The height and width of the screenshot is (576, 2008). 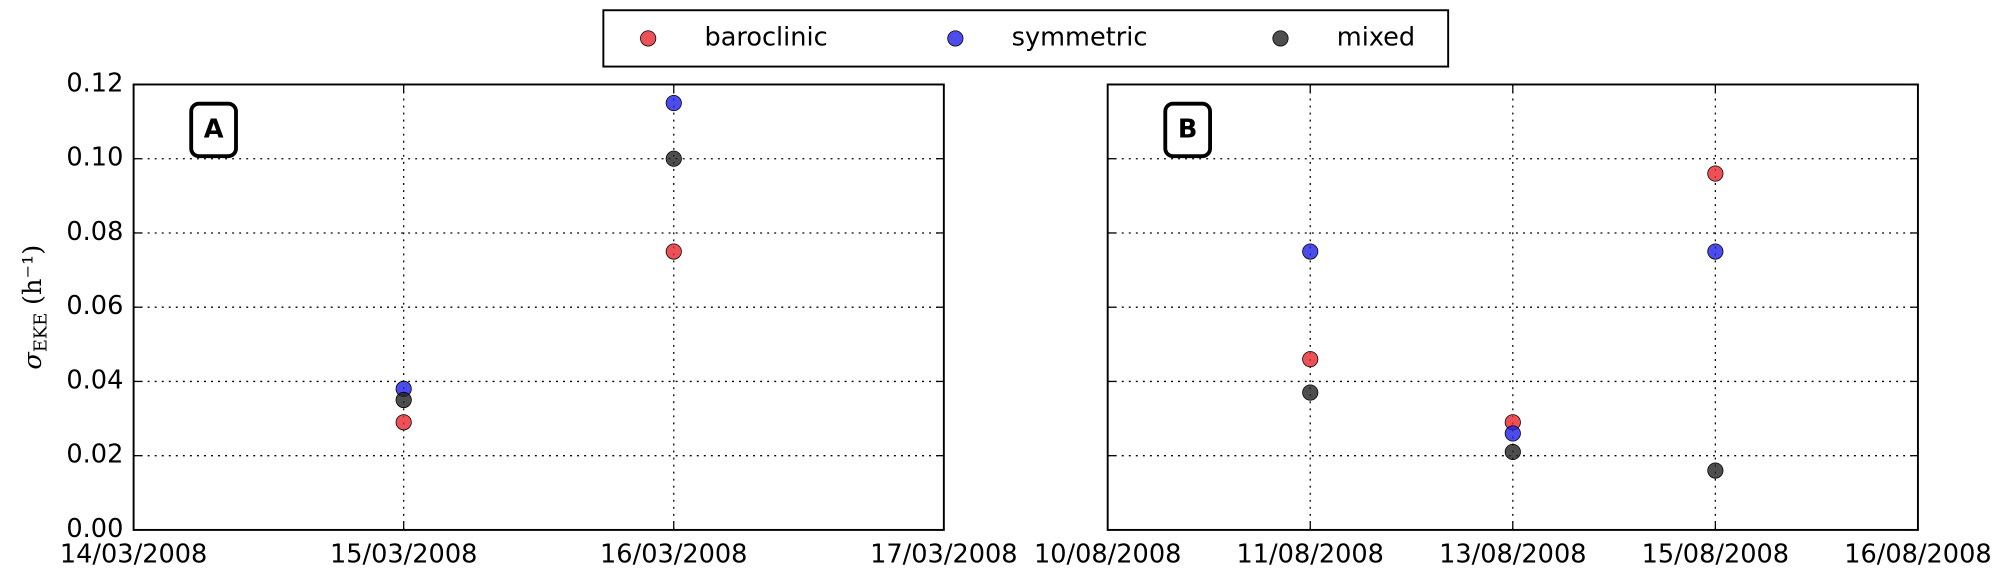 What do you see at coordinates (403, 555) in the screenshot?
I see `x-tick-label: 15/03/2008` at bounding box center [403, 555].